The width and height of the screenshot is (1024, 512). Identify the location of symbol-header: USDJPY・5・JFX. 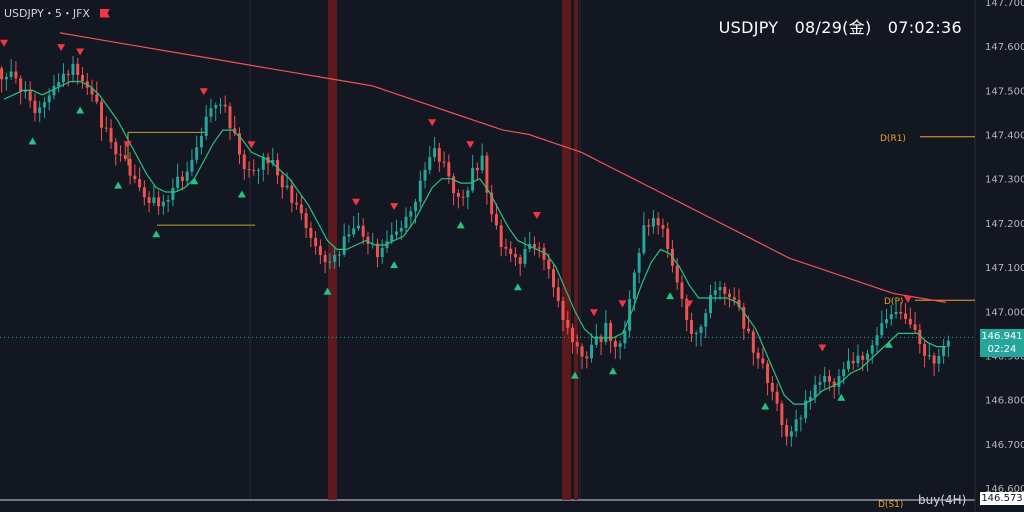
(57, 13).